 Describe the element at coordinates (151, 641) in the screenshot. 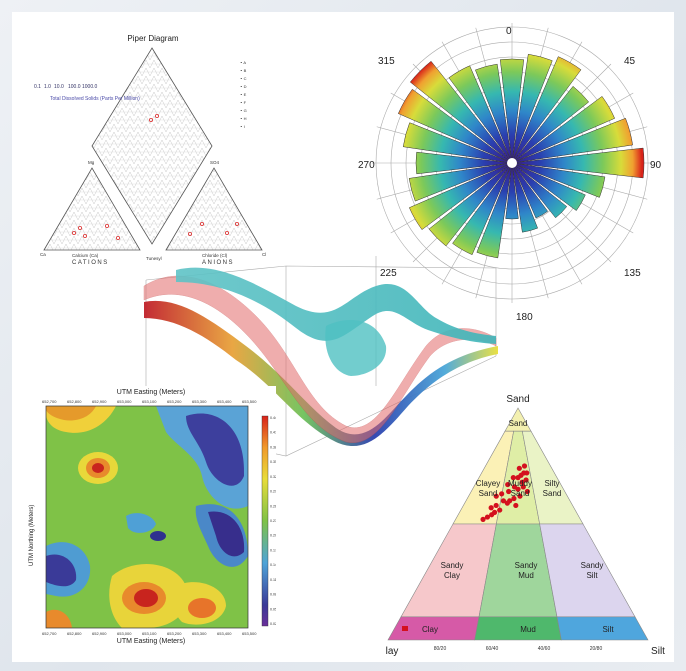

I see `map-title-bottom: UTM Easting (Meters)` at that location.